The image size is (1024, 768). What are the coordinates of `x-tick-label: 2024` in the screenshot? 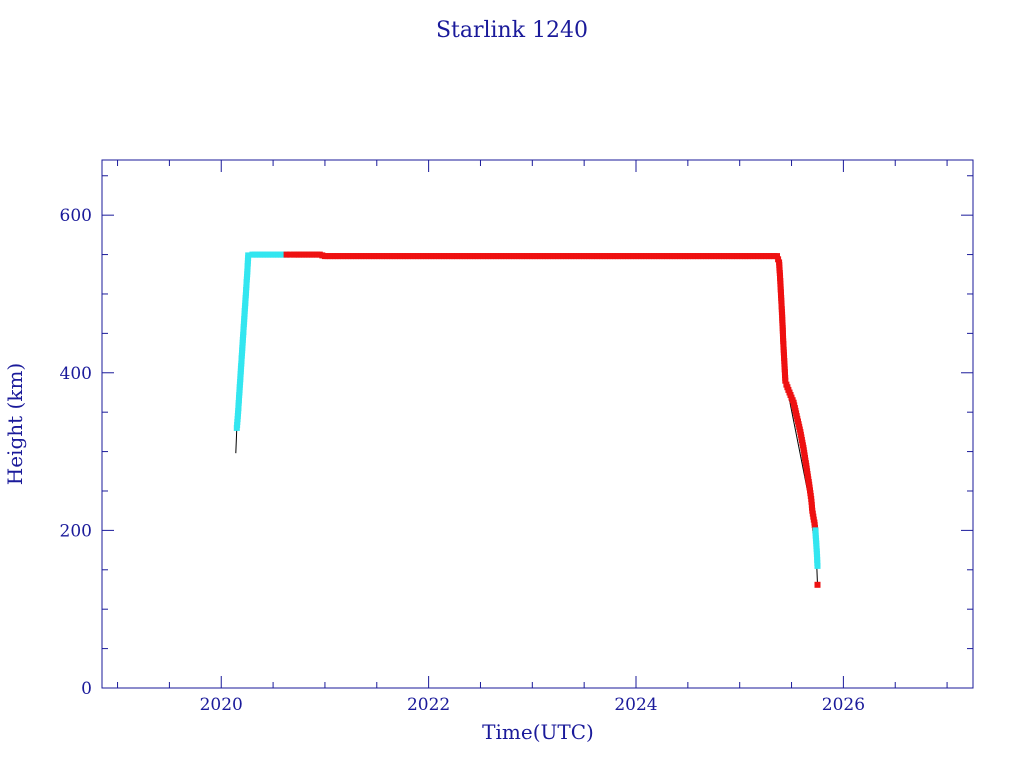 It's located at (635, 705).